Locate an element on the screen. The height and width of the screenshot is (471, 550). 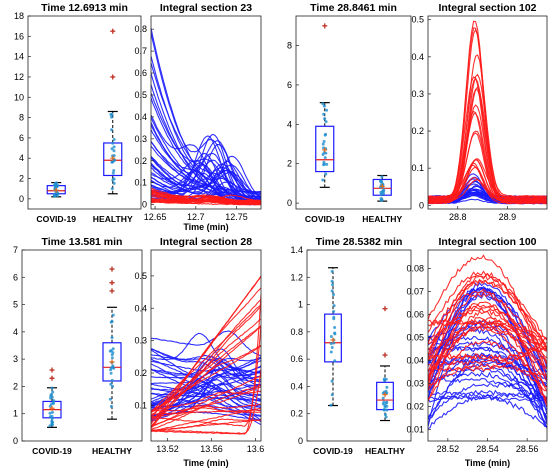
y-tick-label: 6 is located at coordinates (289, 85).